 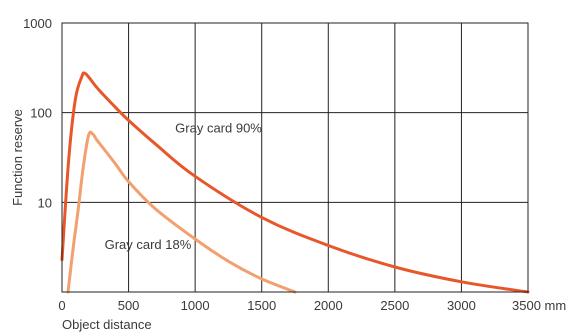 What do you see at coordinates (41, 113) in the screenshot?
I see `y-tick-label: 100` at bounding box center [41, 113].